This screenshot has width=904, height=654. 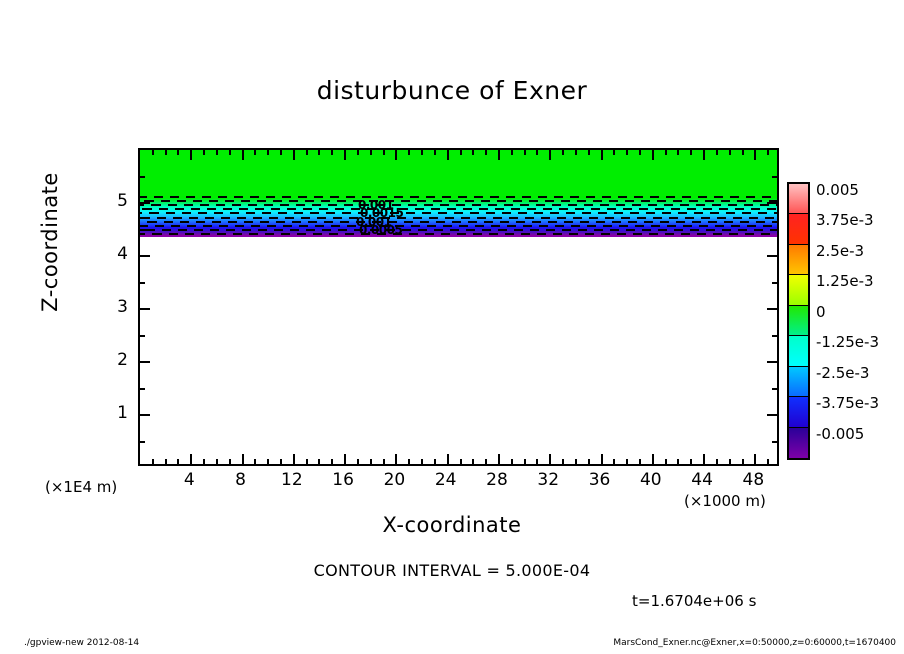 What do you see at coordinates (798, 321) in the screenshot?
I see `colorbar` at bounding box center [798, 321].